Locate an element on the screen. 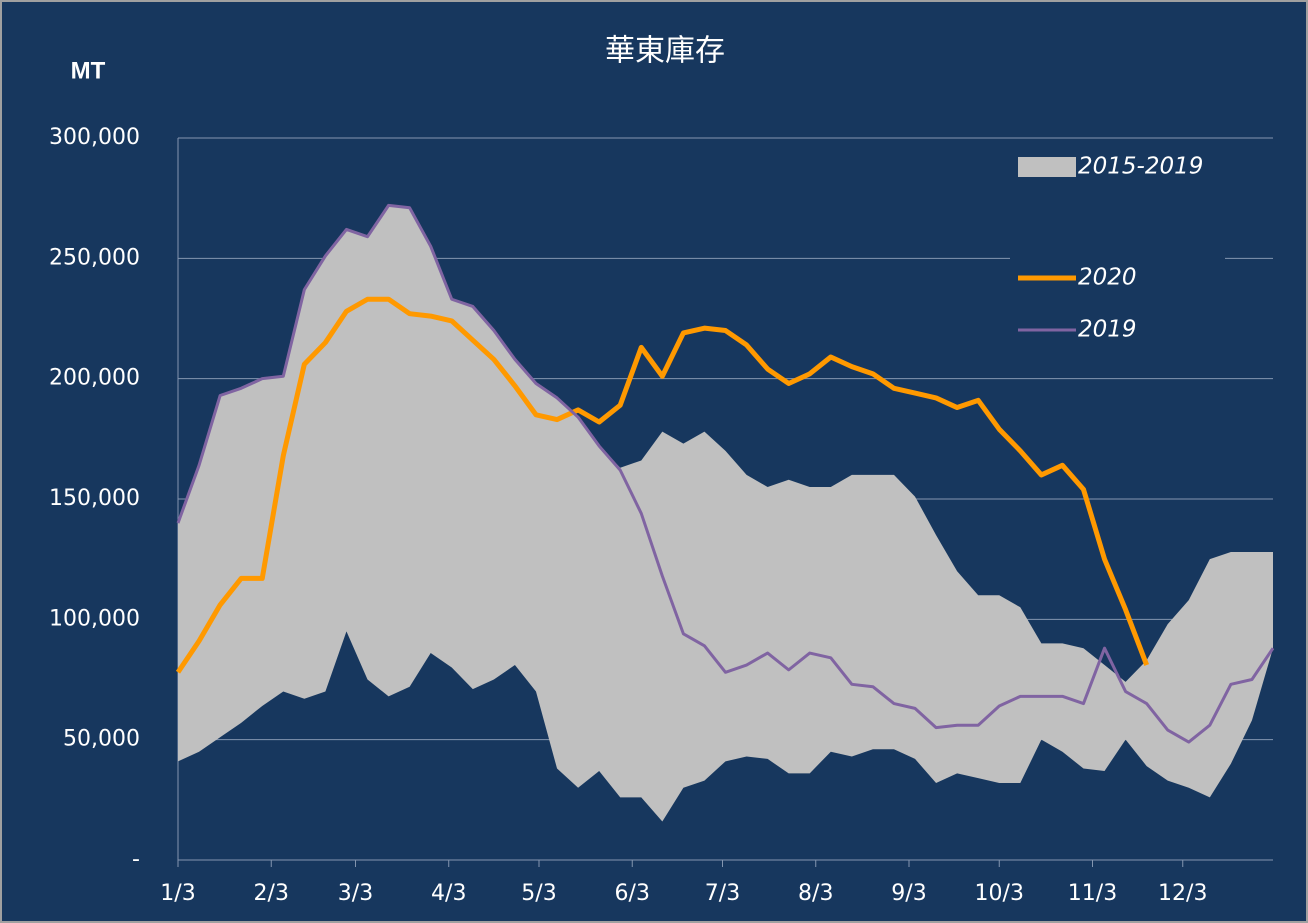  x-tick-label: 7/3 is located at coordinates (722, 893).